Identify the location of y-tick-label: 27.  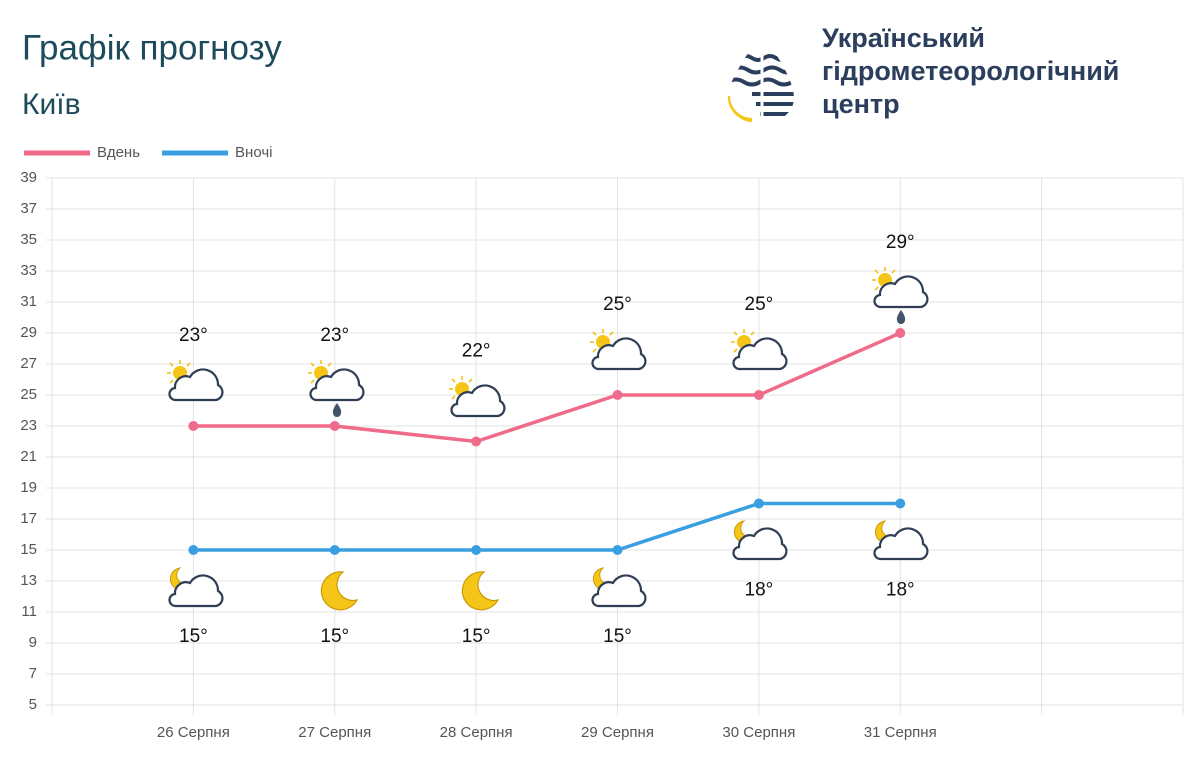
(28, 363).